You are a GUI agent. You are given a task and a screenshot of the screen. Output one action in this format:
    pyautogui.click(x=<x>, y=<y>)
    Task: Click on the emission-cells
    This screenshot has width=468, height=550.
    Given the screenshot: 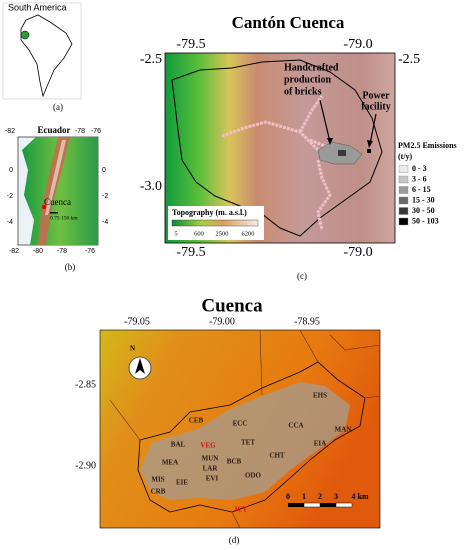 What is the action you would take?
    pyautogui.click(x=276, y=163)
    